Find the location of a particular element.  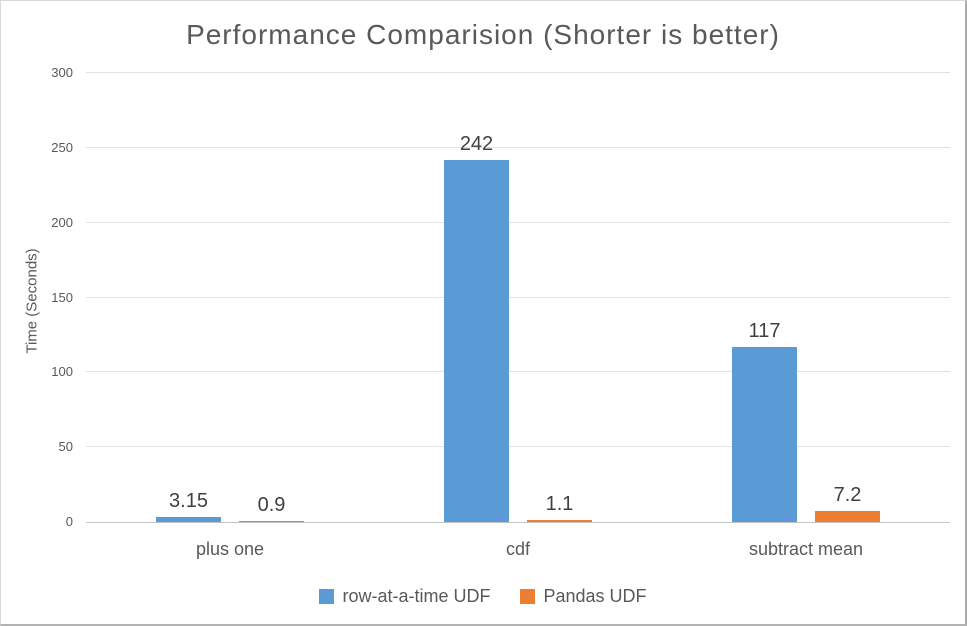

data-label-row-at-a-time-udf-subtract-mean: 117 is located at coordinates (764, 330).